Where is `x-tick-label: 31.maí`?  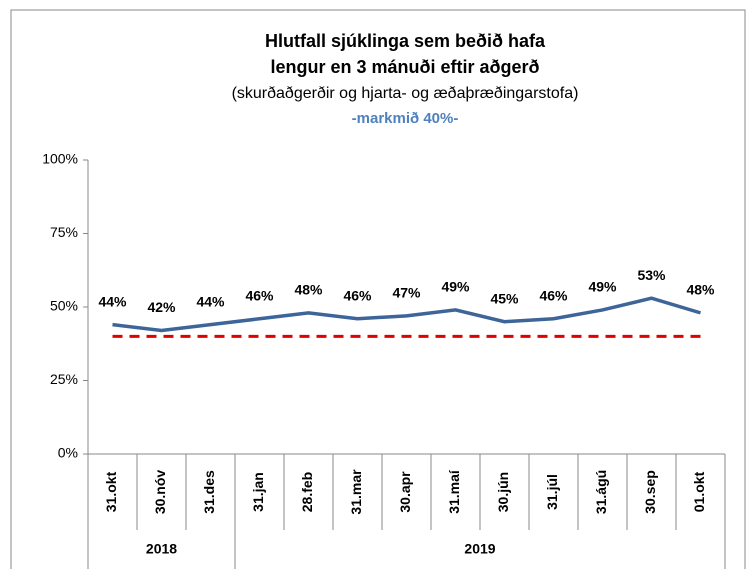
x-tick-label: 31.maí is located at coordinates (454, 491).